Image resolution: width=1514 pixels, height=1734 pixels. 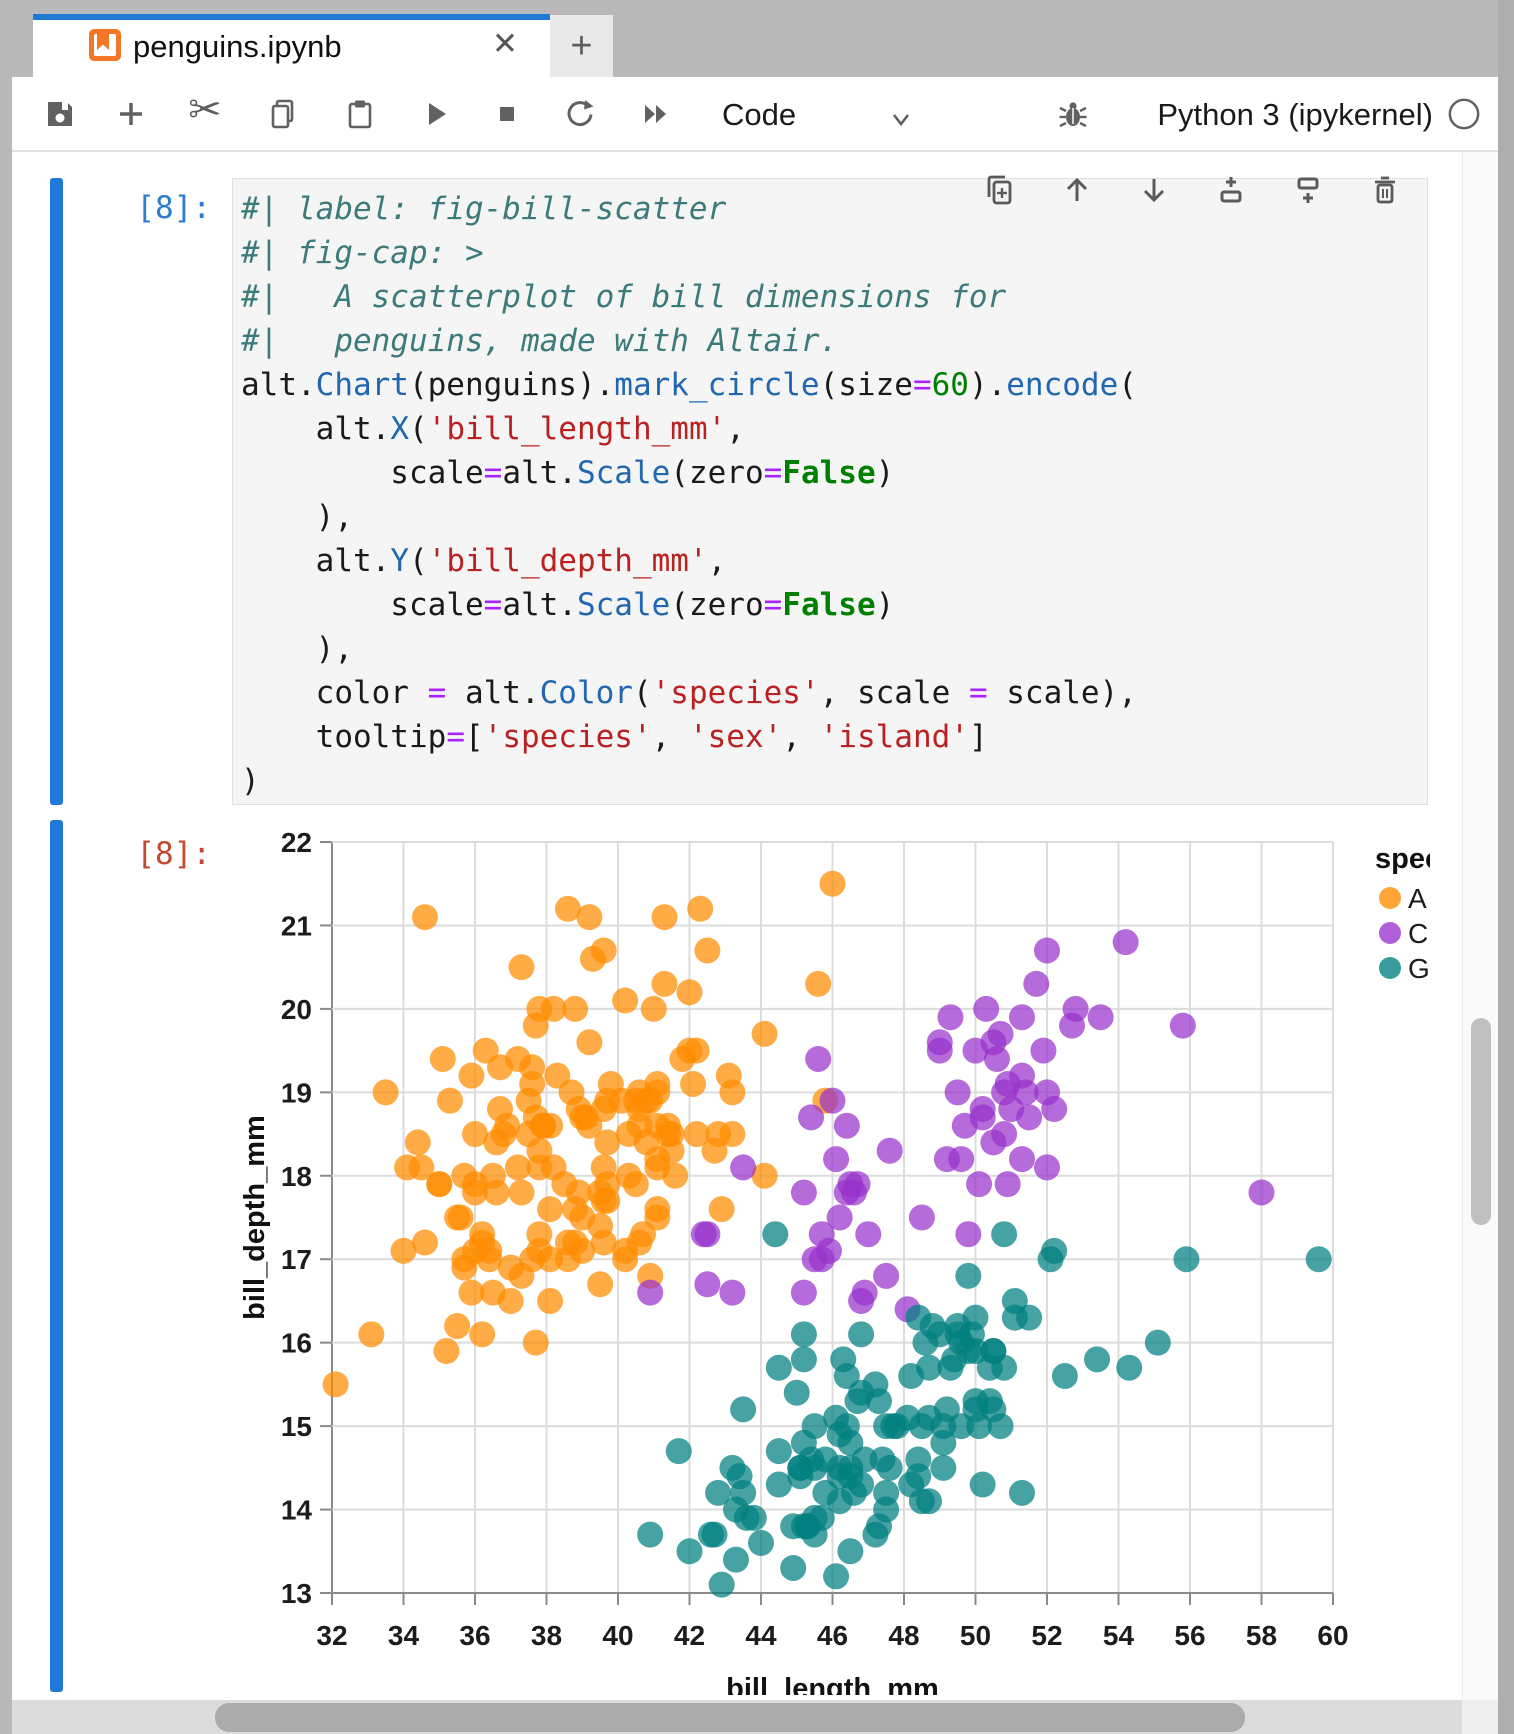 I want to click on cut-icon: ✂, so click(x=205, y=110).